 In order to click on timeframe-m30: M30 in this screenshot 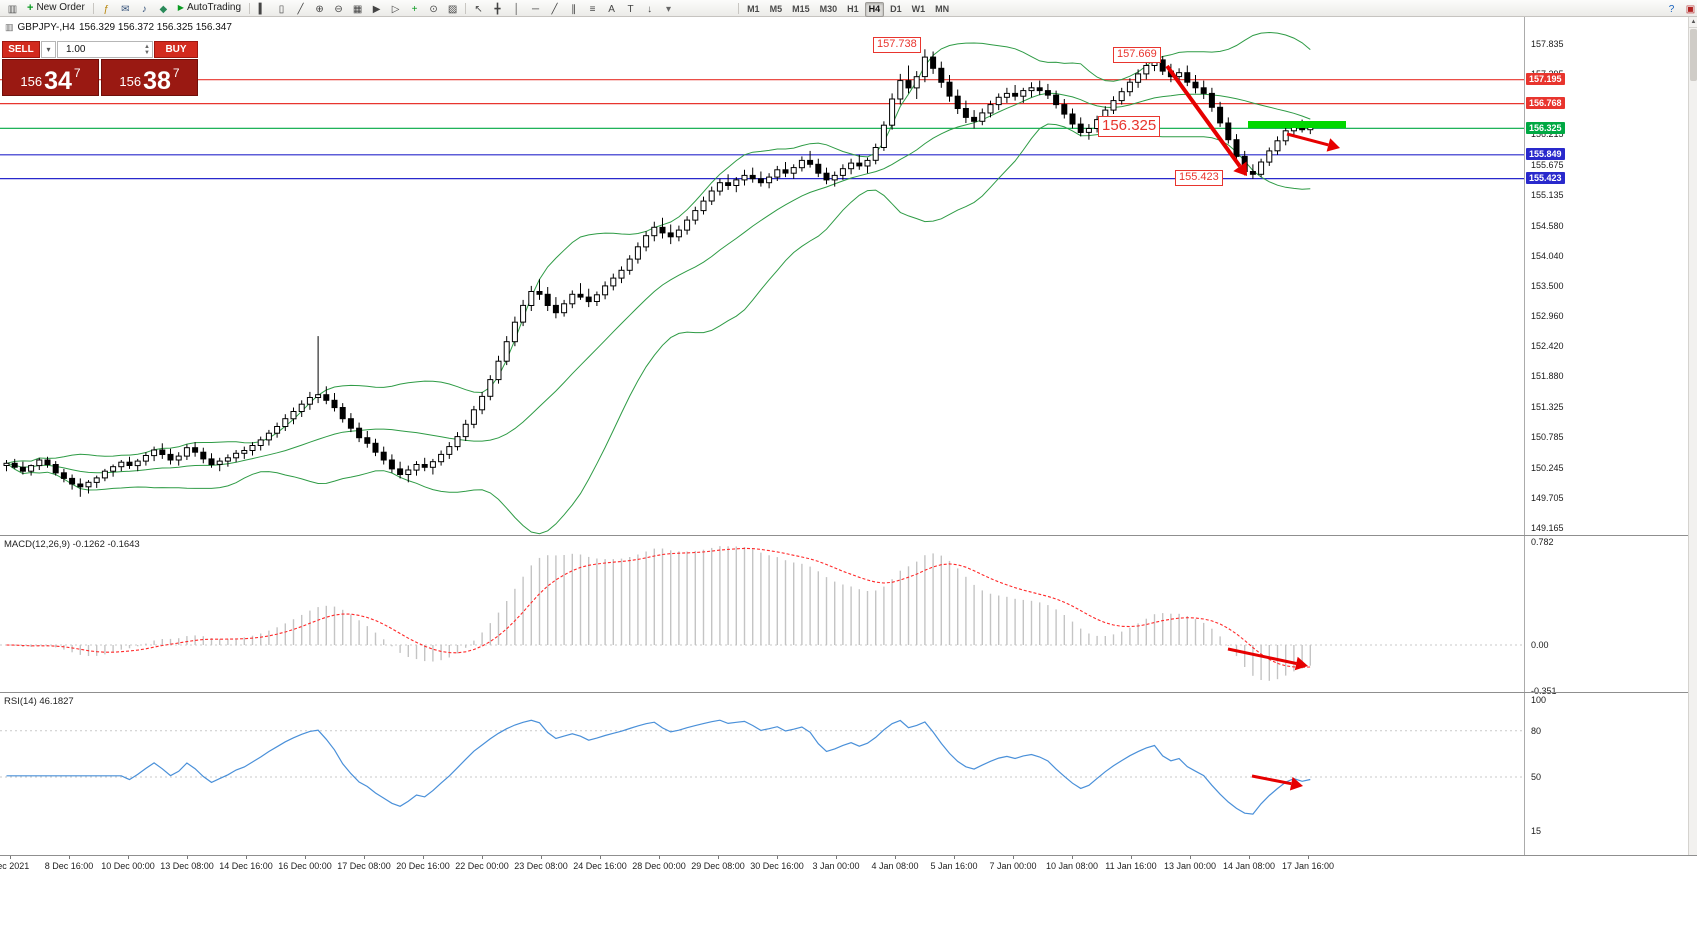, I will do `click(828, 9)`.